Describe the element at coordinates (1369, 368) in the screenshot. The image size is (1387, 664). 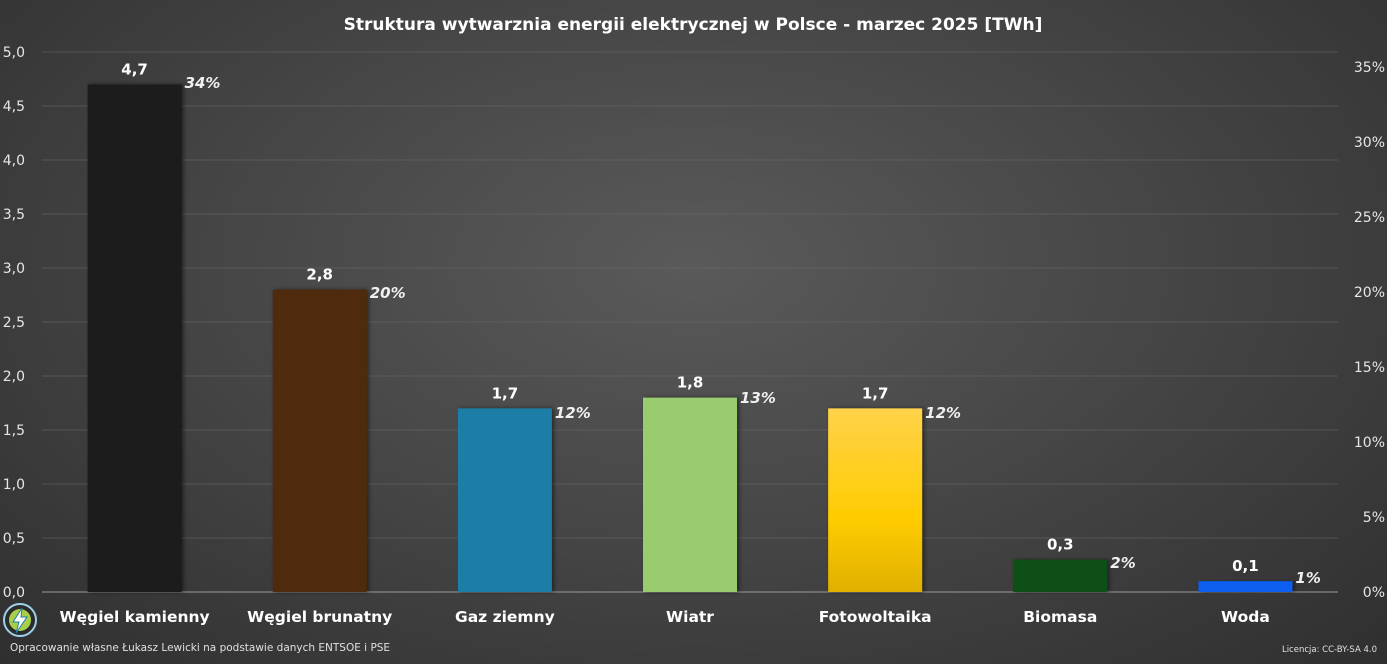
I see `y2-tick-label: 15%` at that location.